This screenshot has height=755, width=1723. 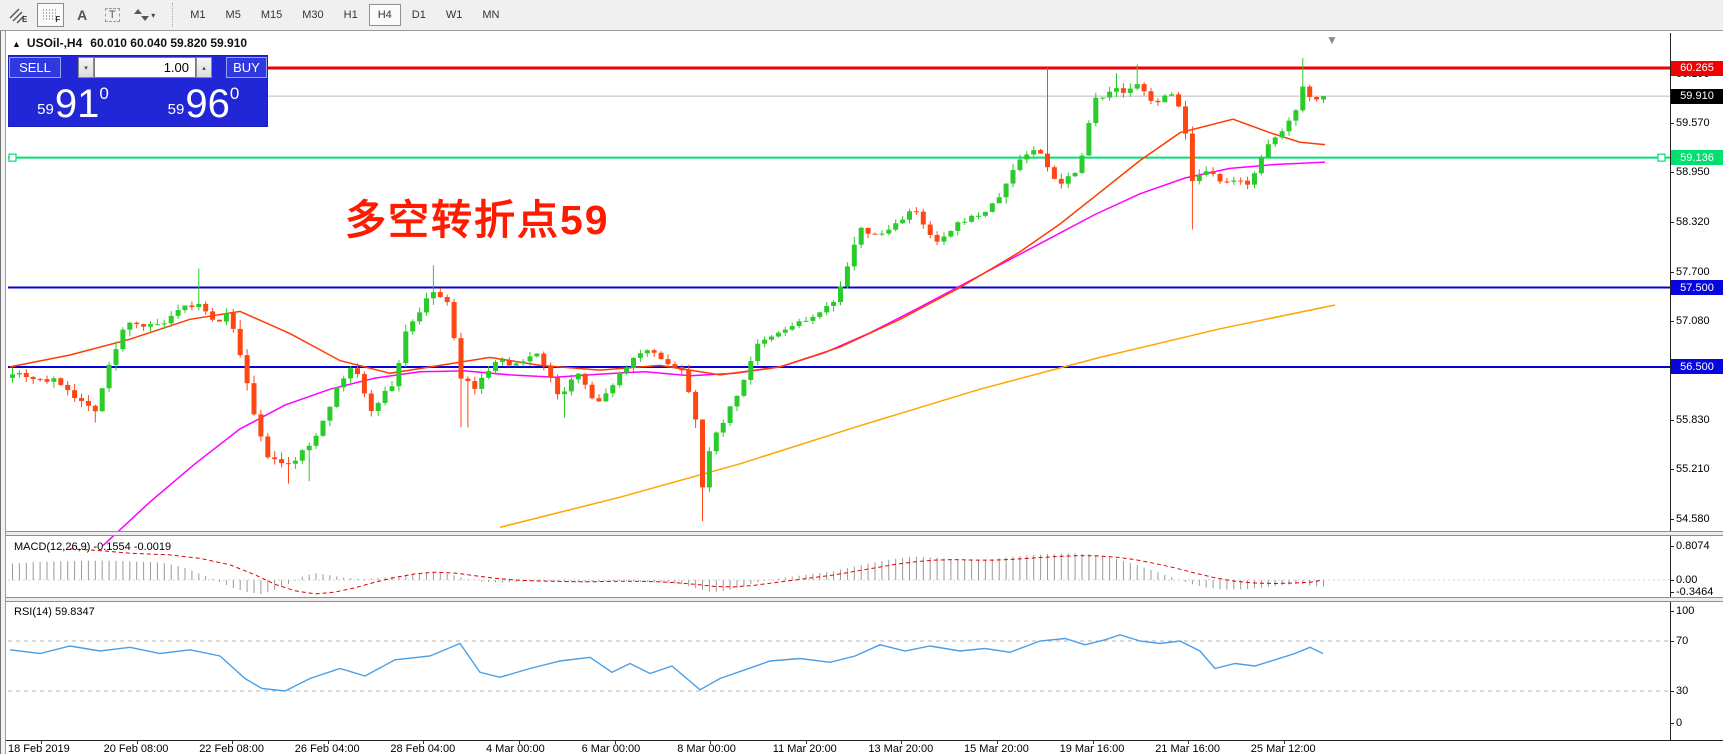 What do you see at coordinates (1682, 641) in the screenshot?
I see `indicator-tick-label: 70` at bounding box center [1682, 641].